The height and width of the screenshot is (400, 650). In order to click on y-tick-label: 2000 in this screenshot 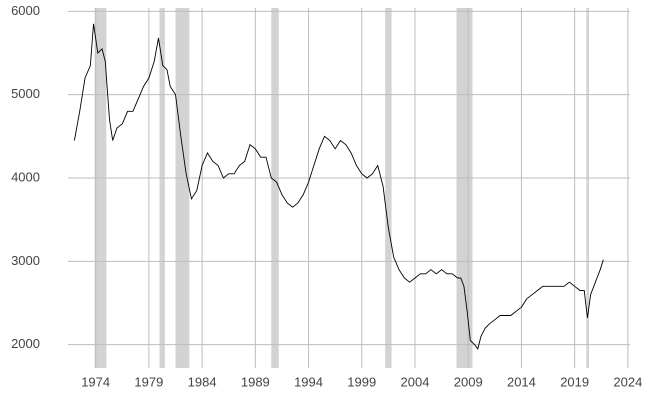, I will do `click(25, 343)`.